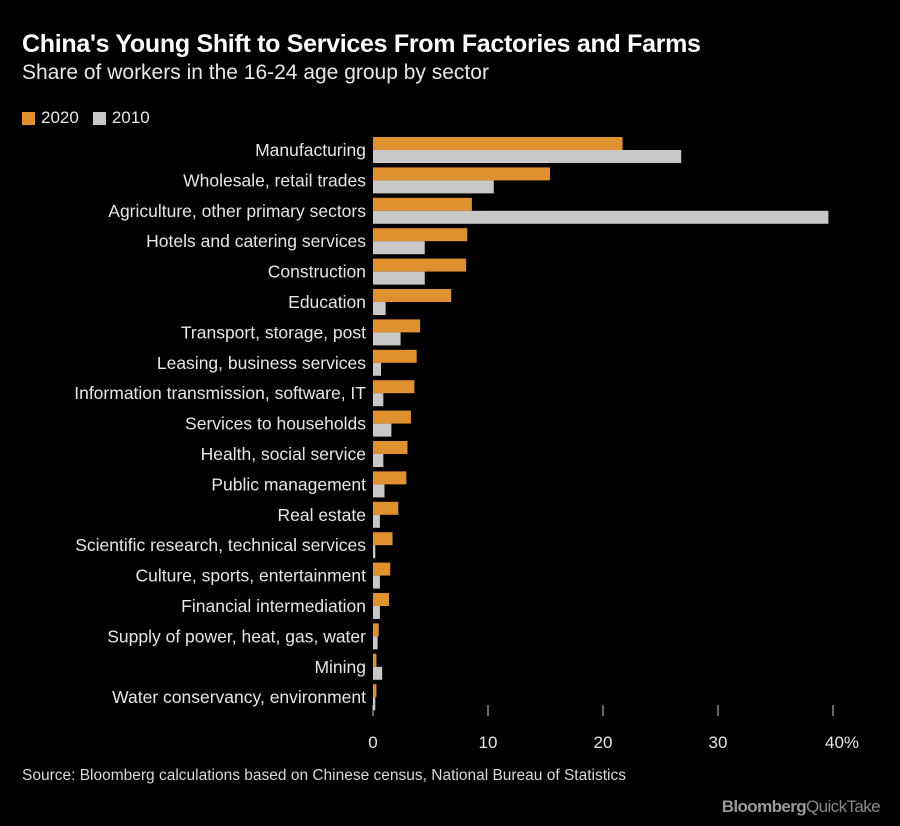  What do you see at coordinates (130, 117) in the screenshot?
I see `legend-label-2010: 2010` at bounding box center [130, 117].